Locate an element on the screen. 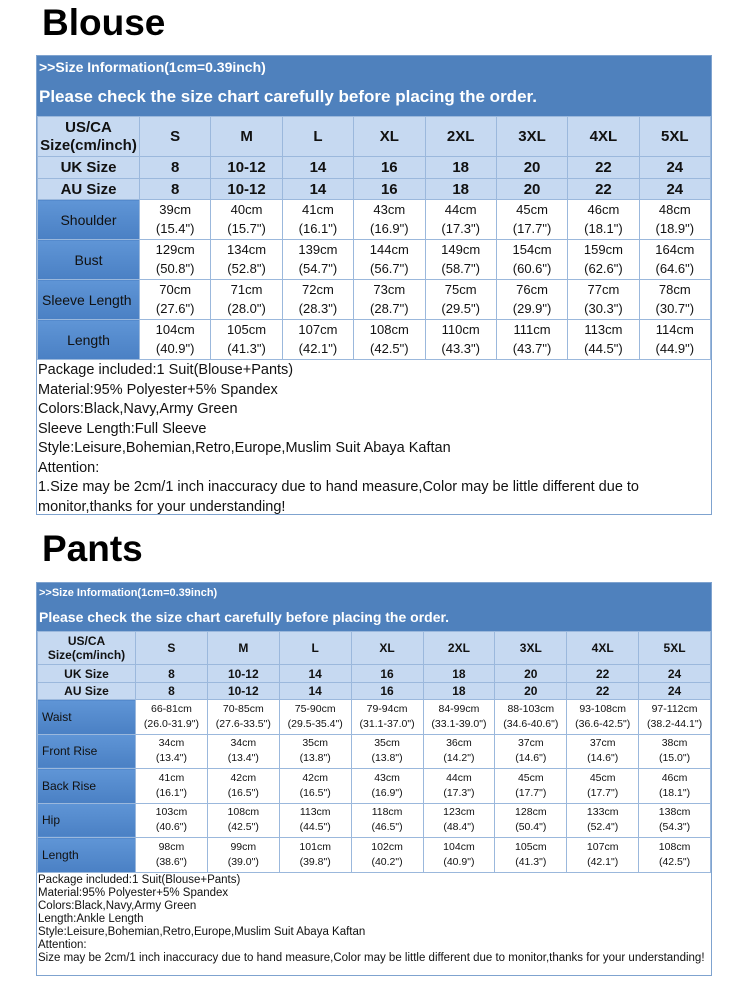 The image size is (750, 1000). au-size-row: AU Size 8 10-12 14 16 18 20 22 24 is located at coordinates (374, 189).